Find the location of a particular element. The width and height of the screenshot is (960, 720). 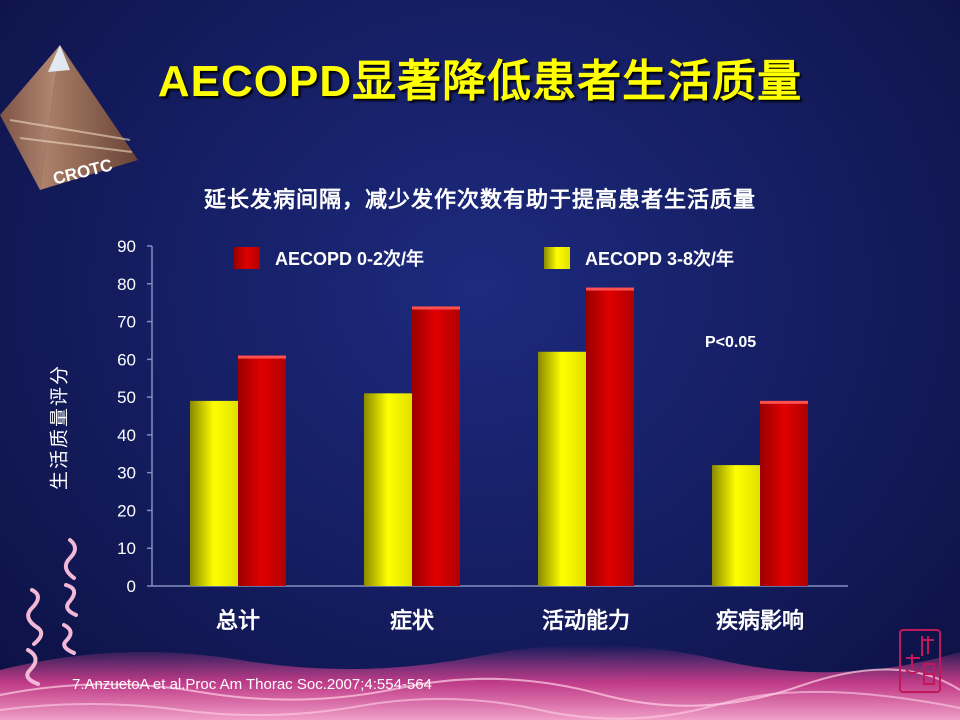

y-tick-label: 80 is located at coordinates (126, 284).